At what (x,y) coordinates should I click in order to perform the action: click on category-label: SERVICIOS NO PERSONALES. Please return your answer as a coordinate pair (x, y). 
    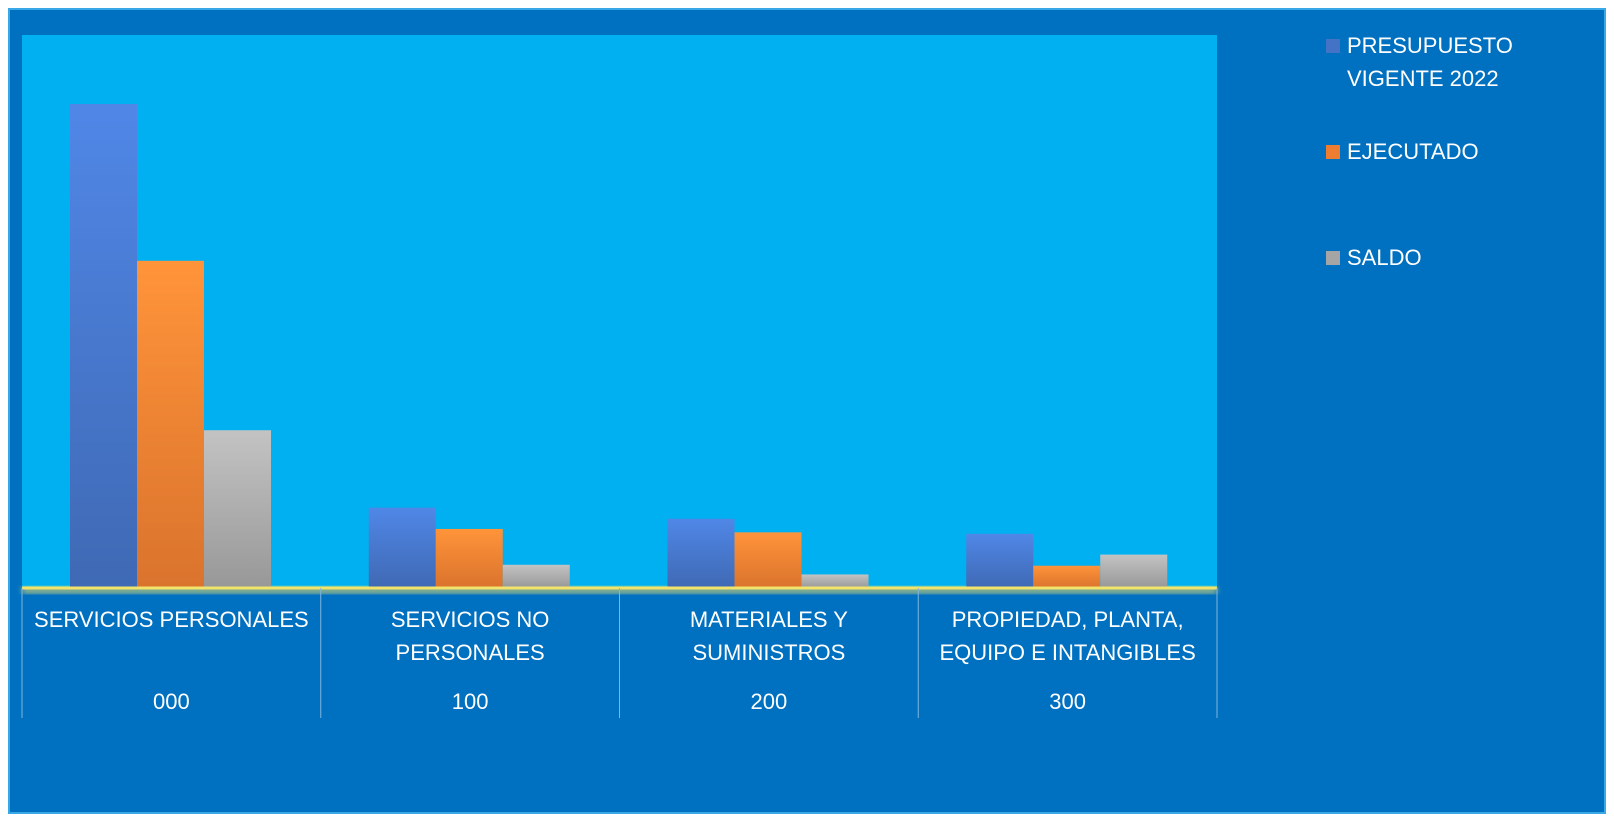
    Looking at the image, I should click on (470, 636).